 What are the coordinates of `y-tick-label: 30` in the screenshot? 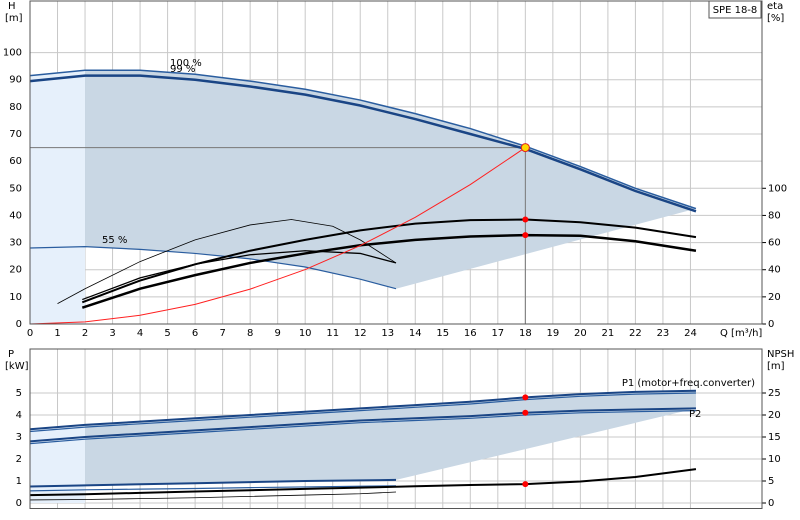 It's located at (15, 243).